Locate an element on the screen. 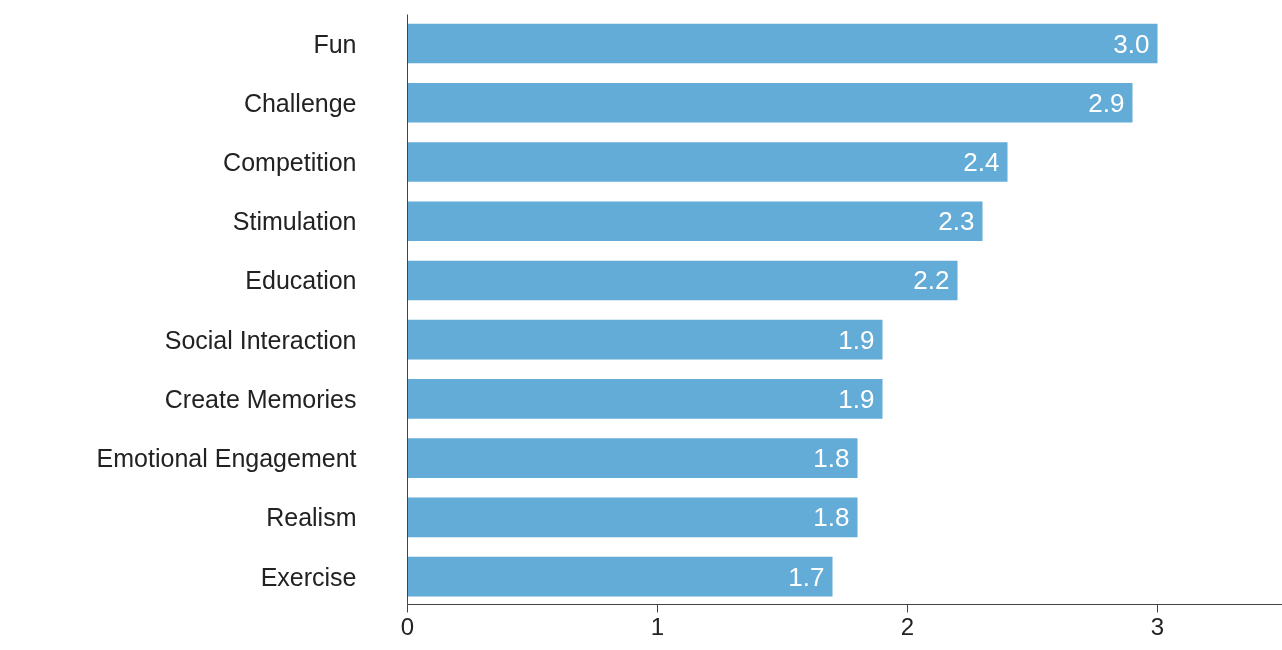 This screenshot has width=1282, height=650. y-tick-label: Education is located at coordinates (301, 280).